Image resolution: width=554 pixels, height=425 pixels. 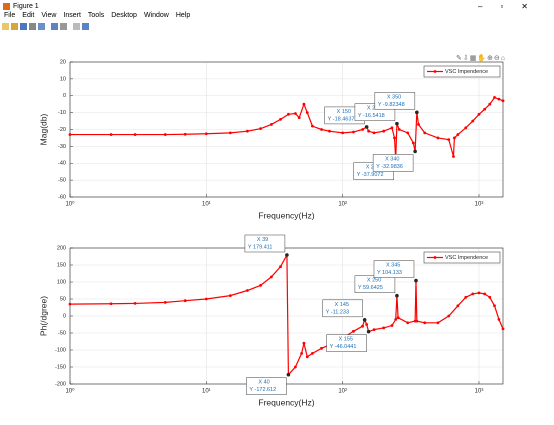 What do you see at coordinates (10, 15) in the screenshot?
I see `menu-item: File` at bounding box center [10, 15].